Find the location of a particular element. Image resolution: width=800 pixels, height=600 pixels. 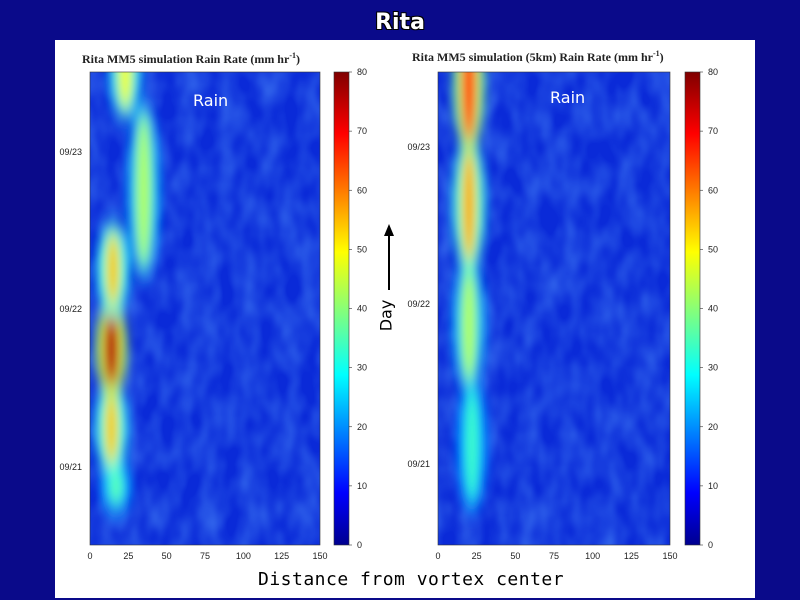

chart-left-title: Rita MM5 simulation Rain Rate (mm hr-1) is located at coordinates (191, 58).